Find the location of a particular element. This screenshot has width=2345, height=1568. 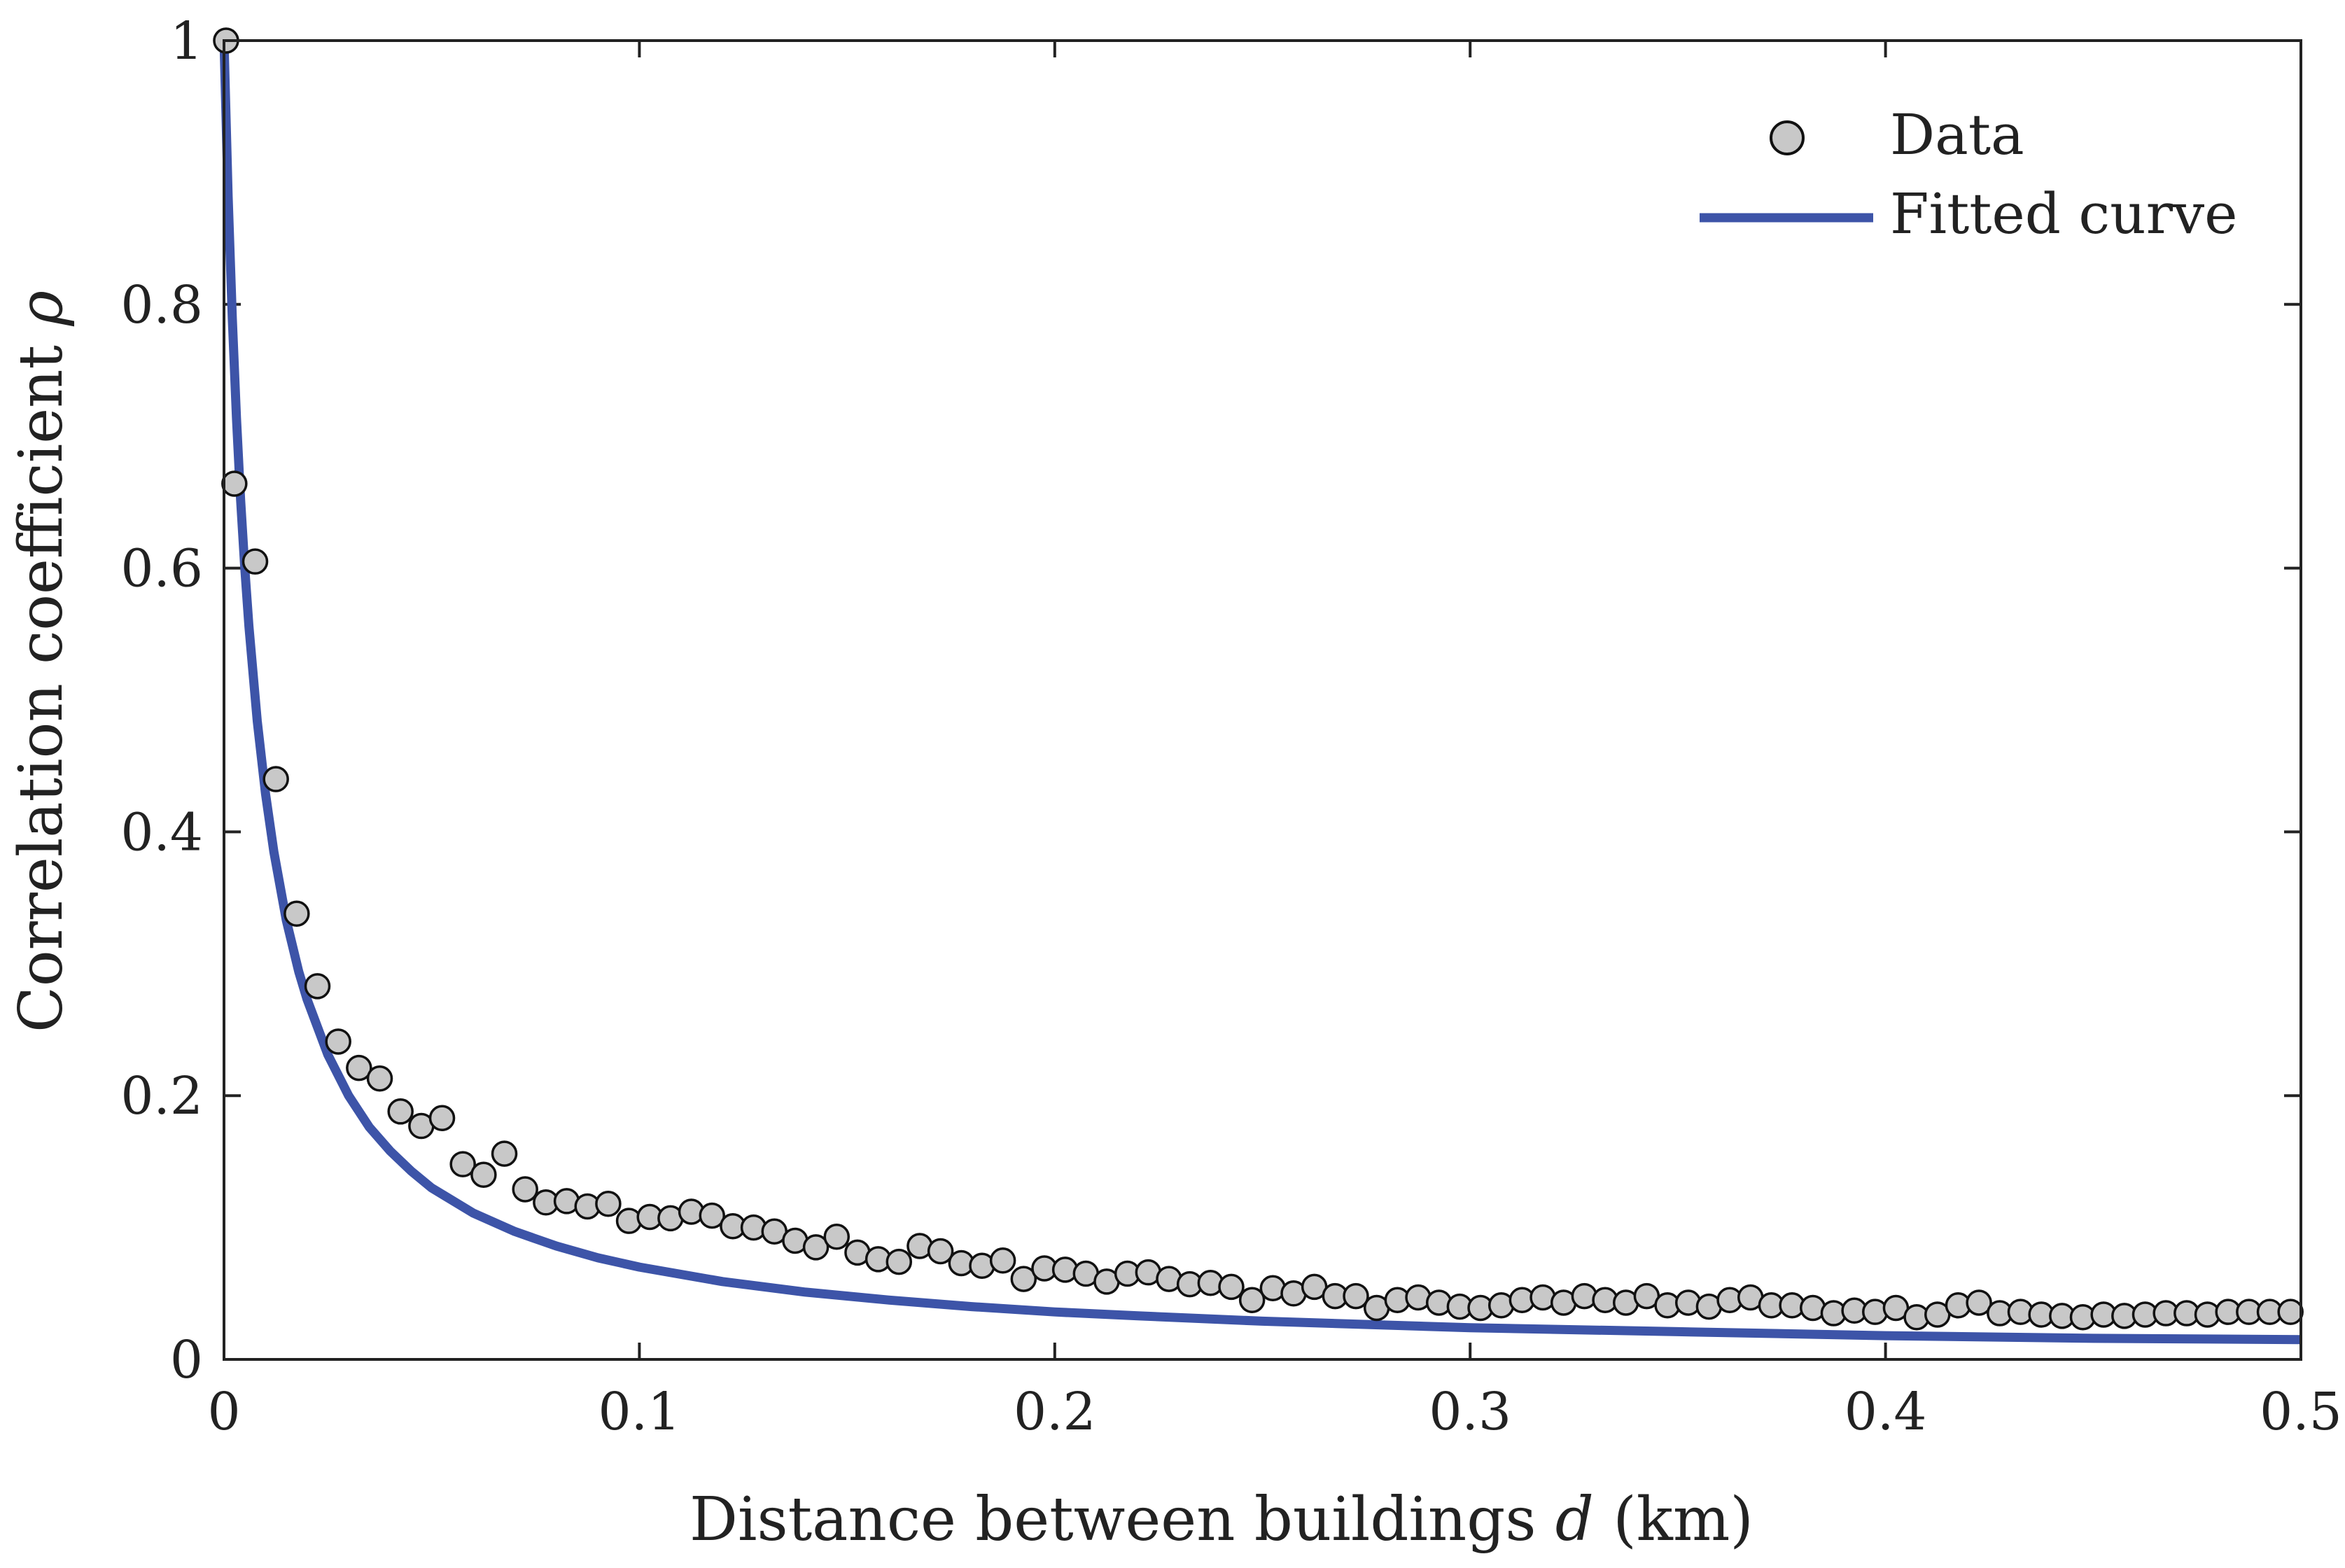

legend: Data Fitted curve is located at coordinates (1968, 174).